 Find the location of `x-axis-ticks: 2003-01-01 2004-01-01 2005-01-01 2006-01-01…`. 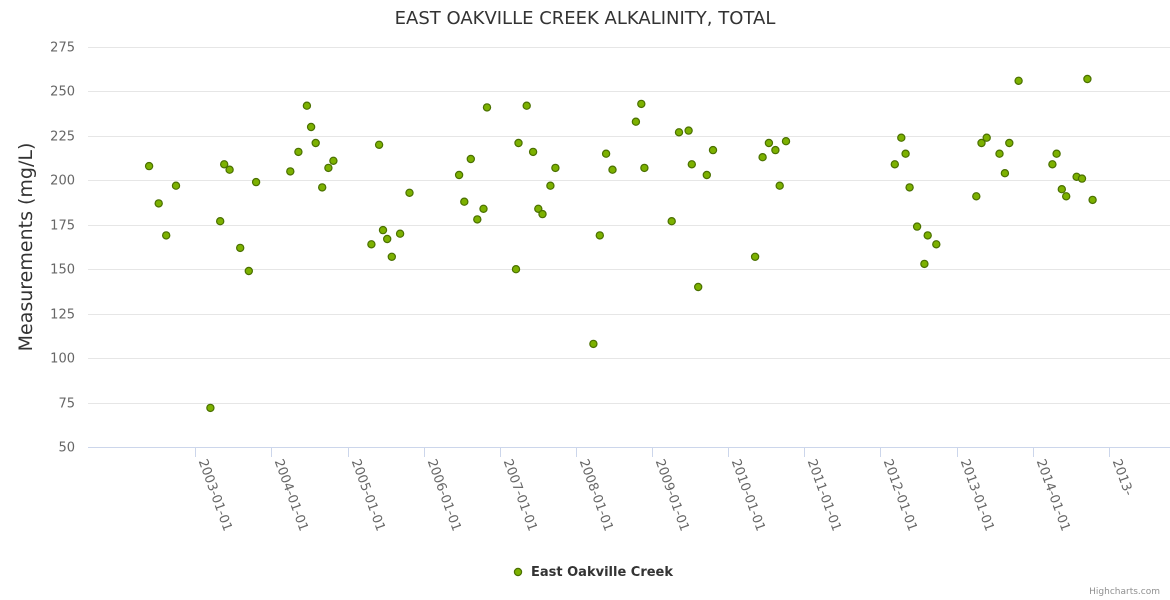

x-axis-ticks: 2003-01-01 2004-01-01 2005-01-01 2006-01-01… is located at coordinates (665, 490).